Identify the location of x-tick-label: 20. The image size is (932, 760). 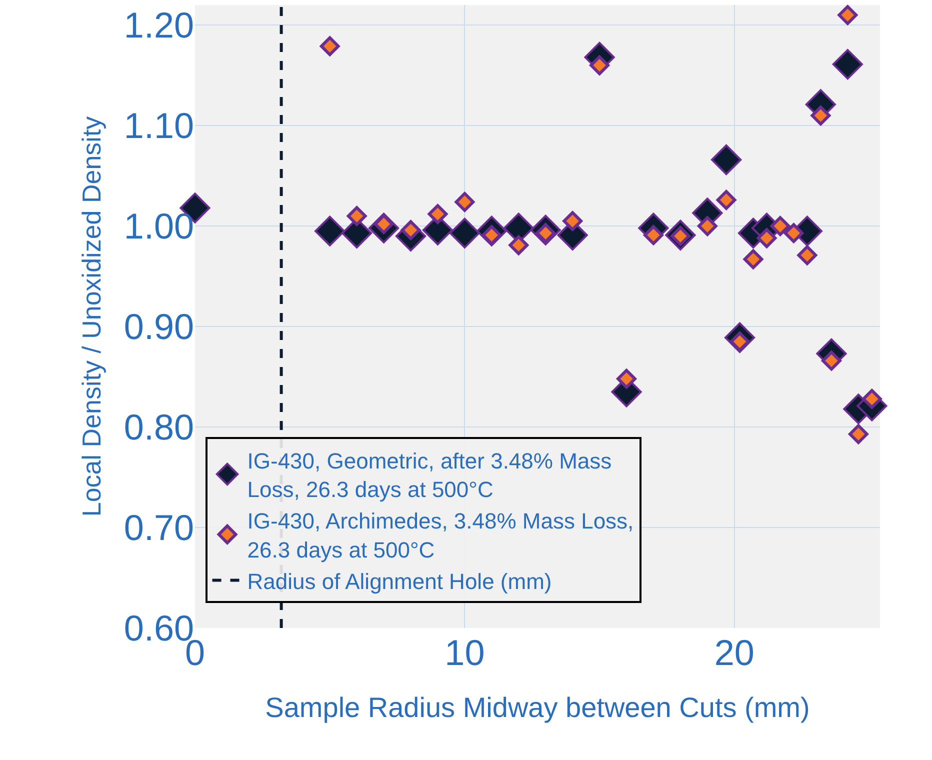
(734, 652).